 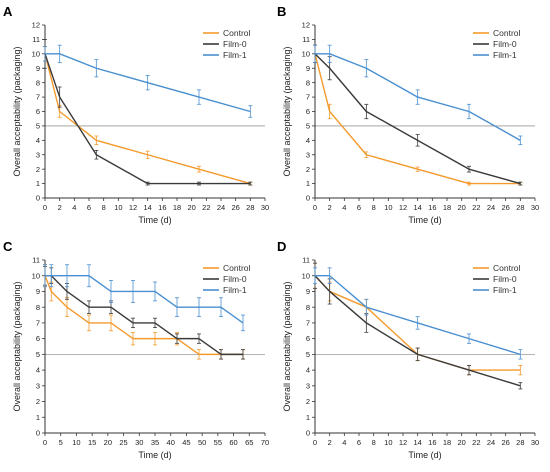 What do you see at coordinates (308, 97) in the screenshot?
I see `y-tick-label: 7` at bounding box center [308, 97].